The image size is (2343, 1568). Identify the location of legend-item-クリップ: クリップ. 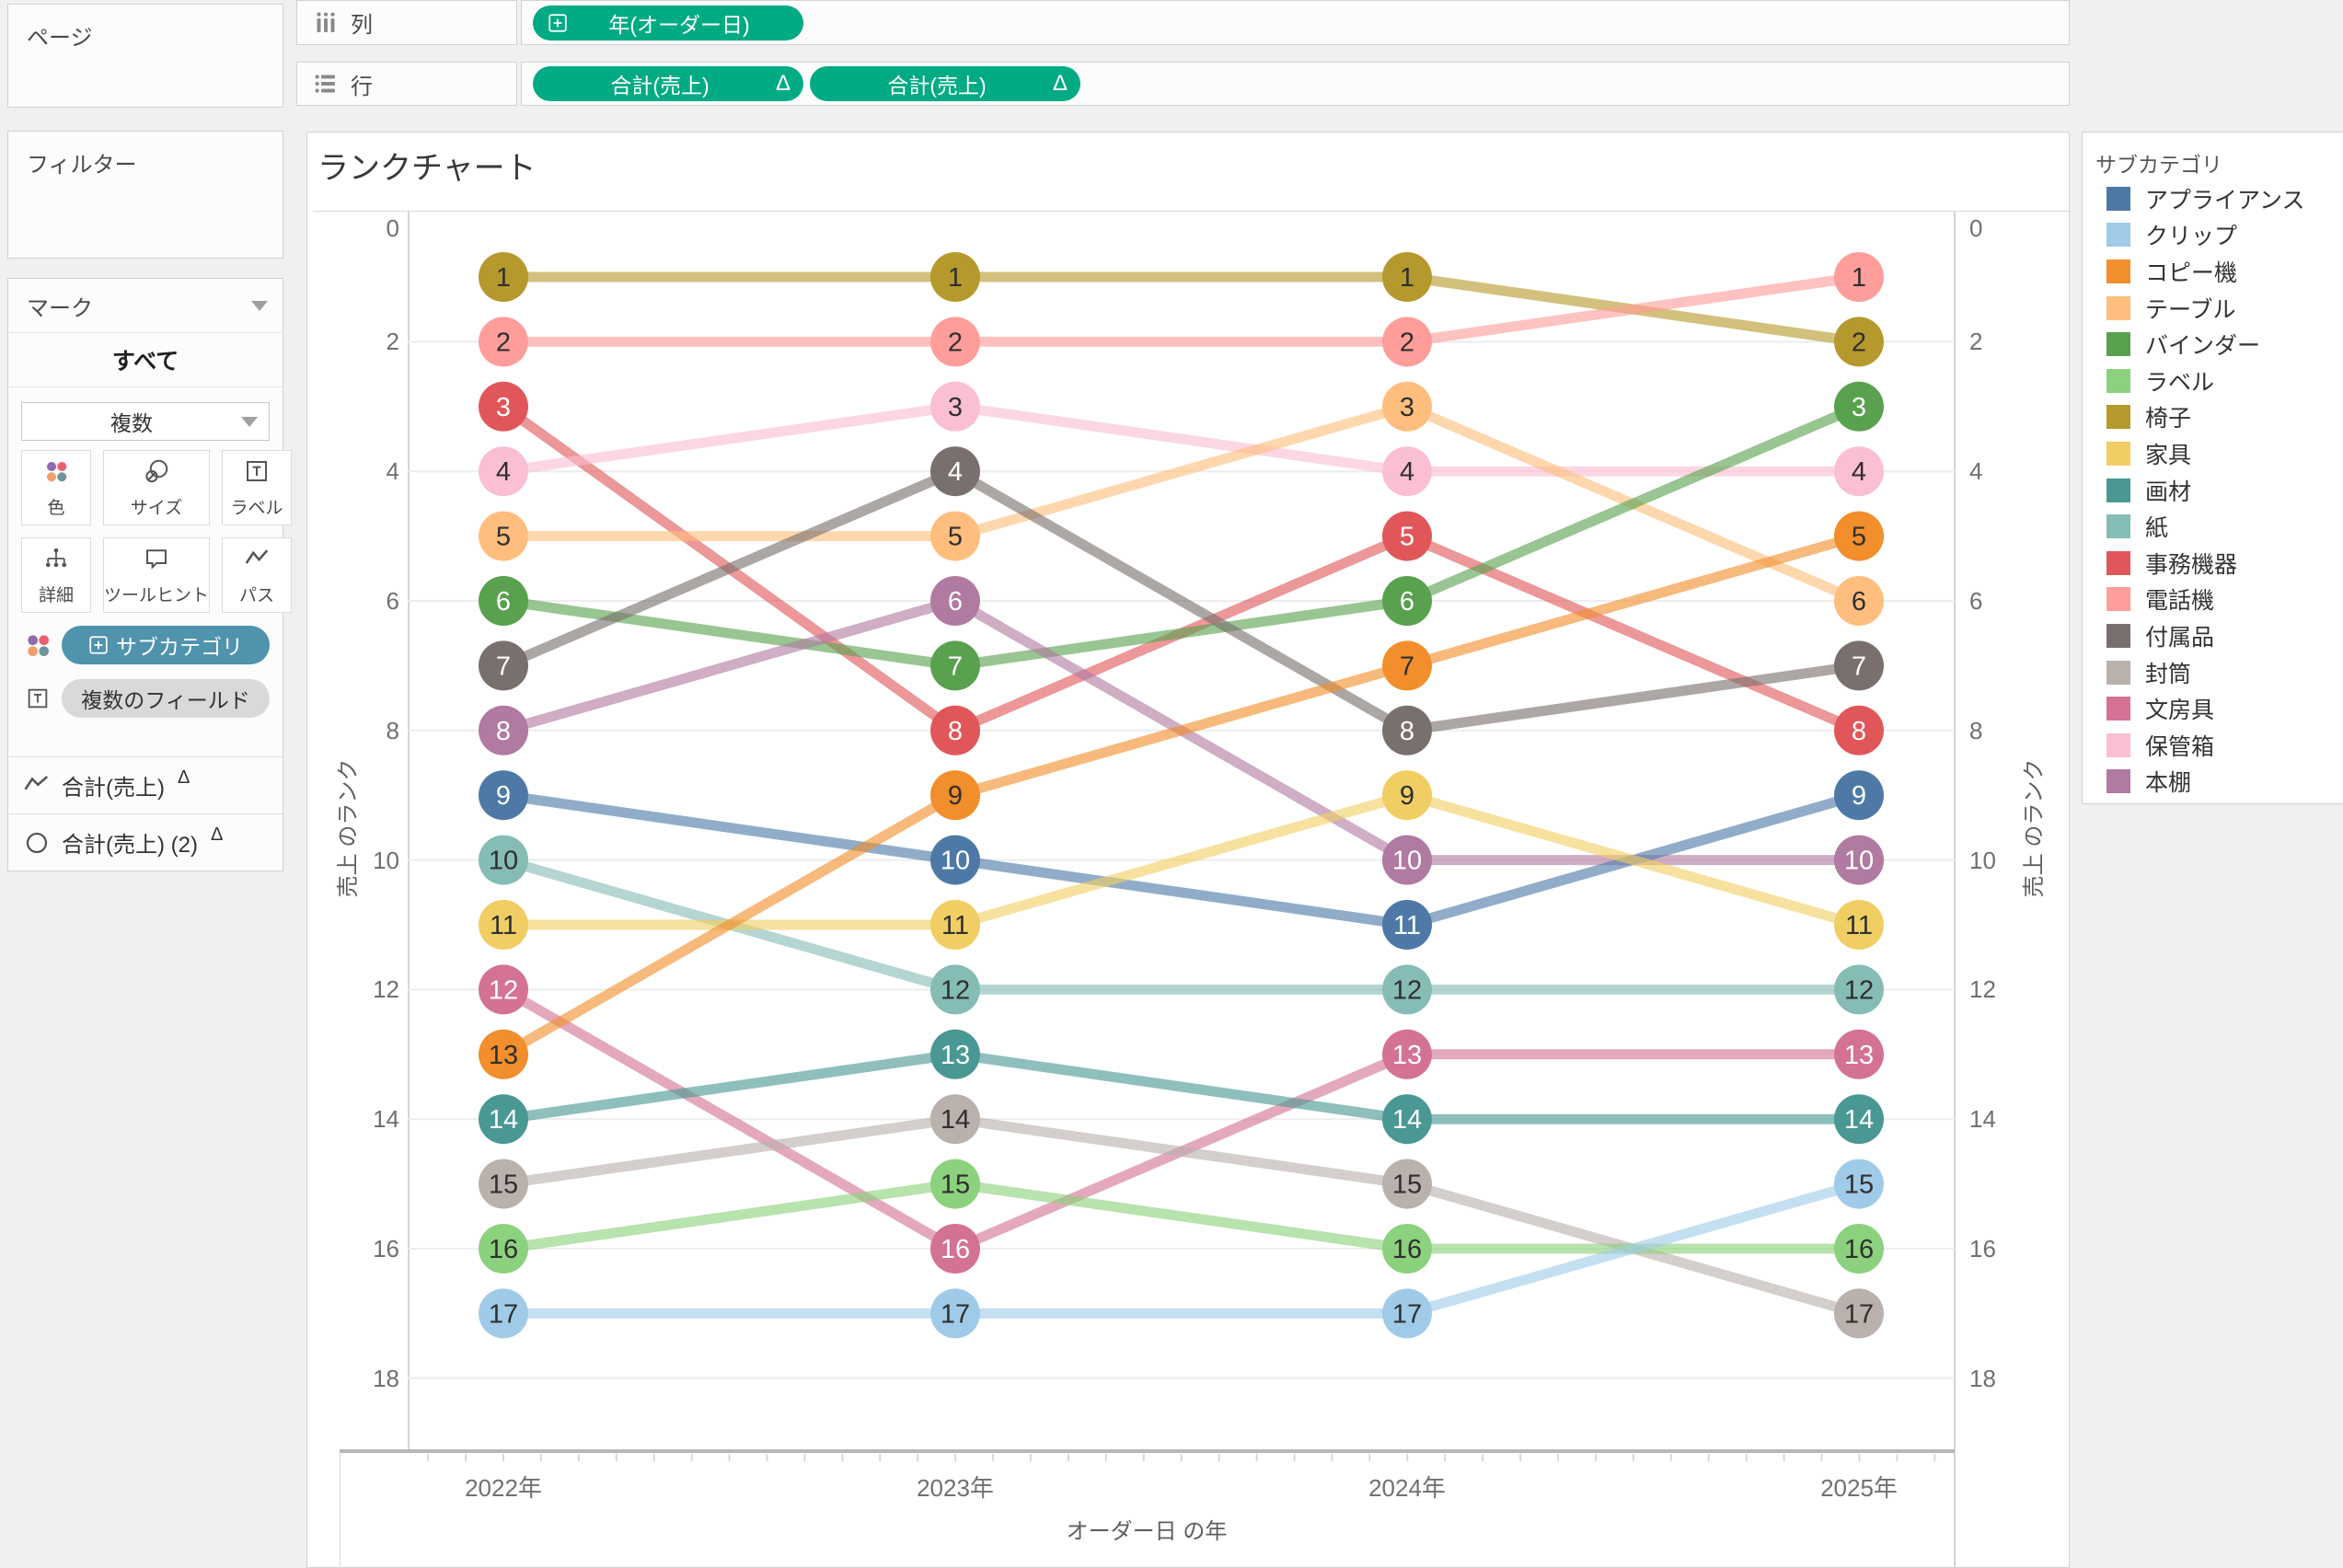
(2213, 235).